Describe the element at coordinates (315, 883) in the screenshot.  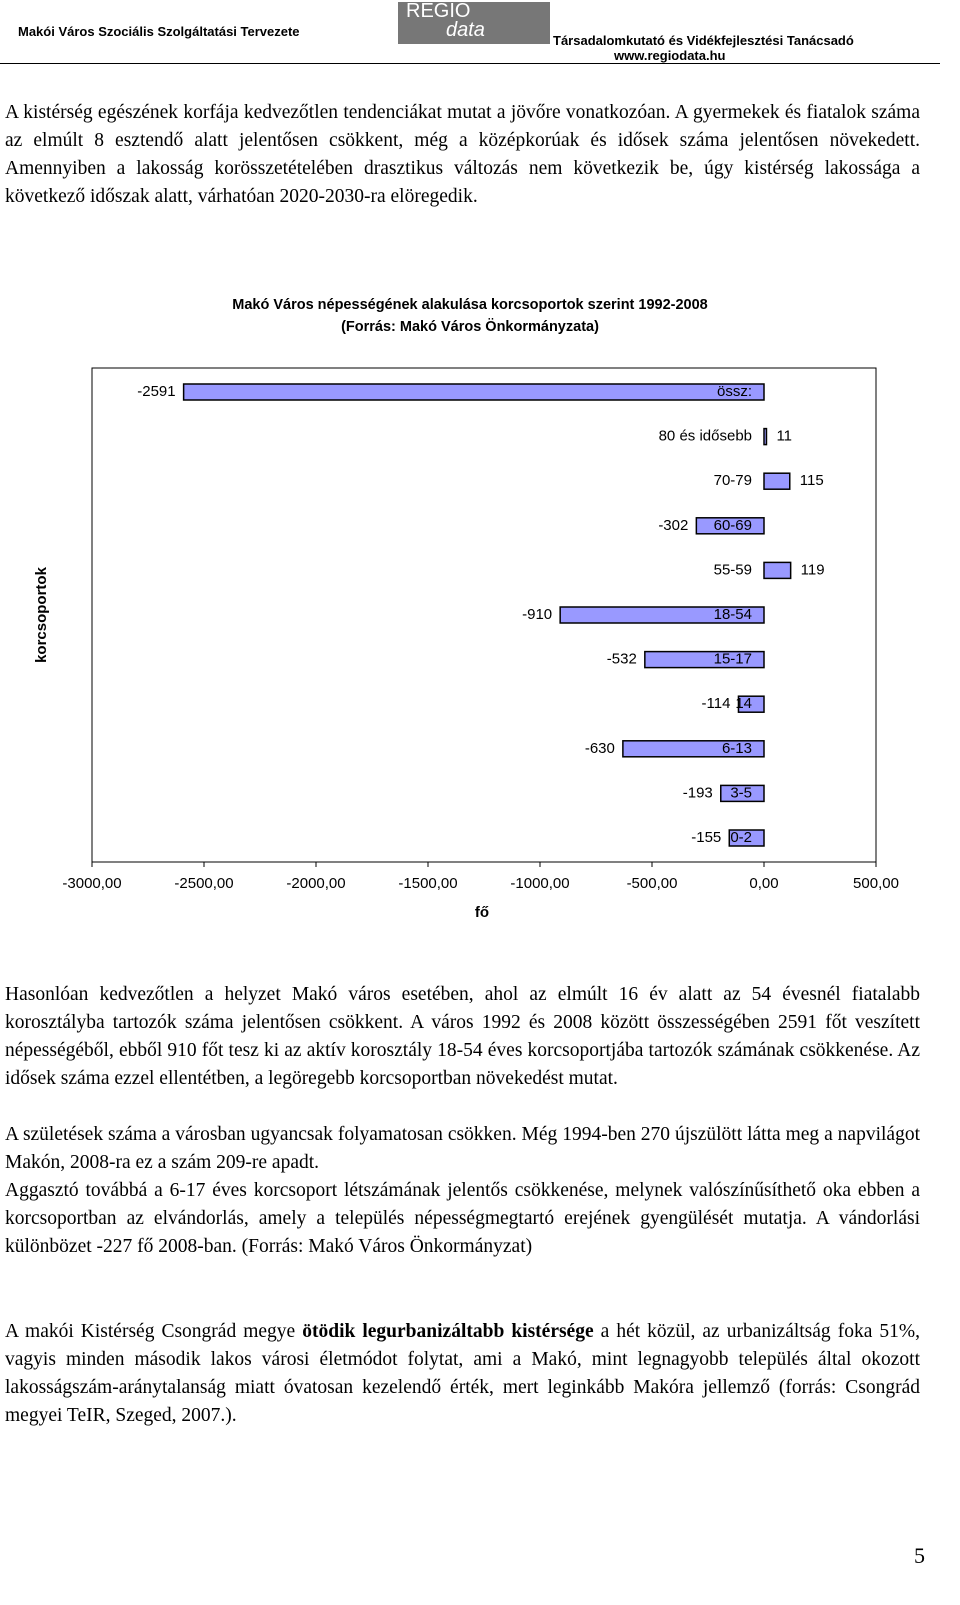
I see `x-tick-label: -2000,00` at that location.